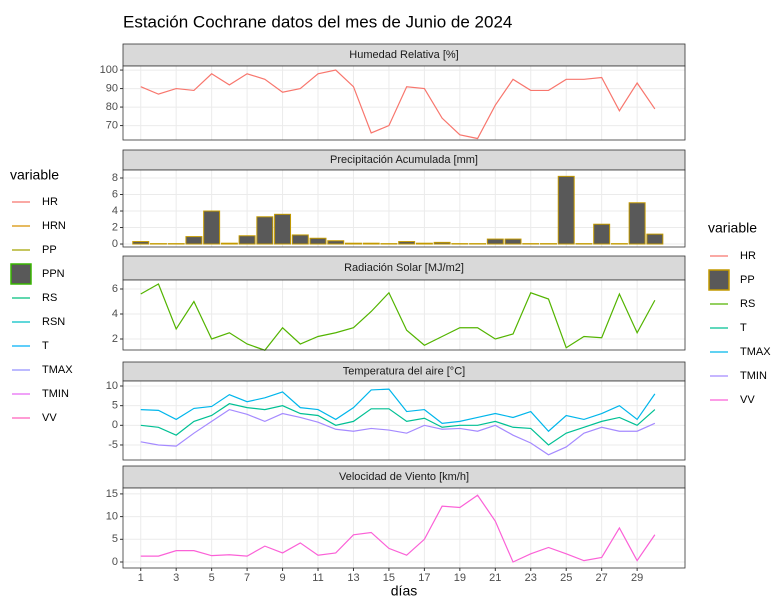 This screenshot has height=598, width=774. I want to click on x-tick-label: 15, so click(389, 578).